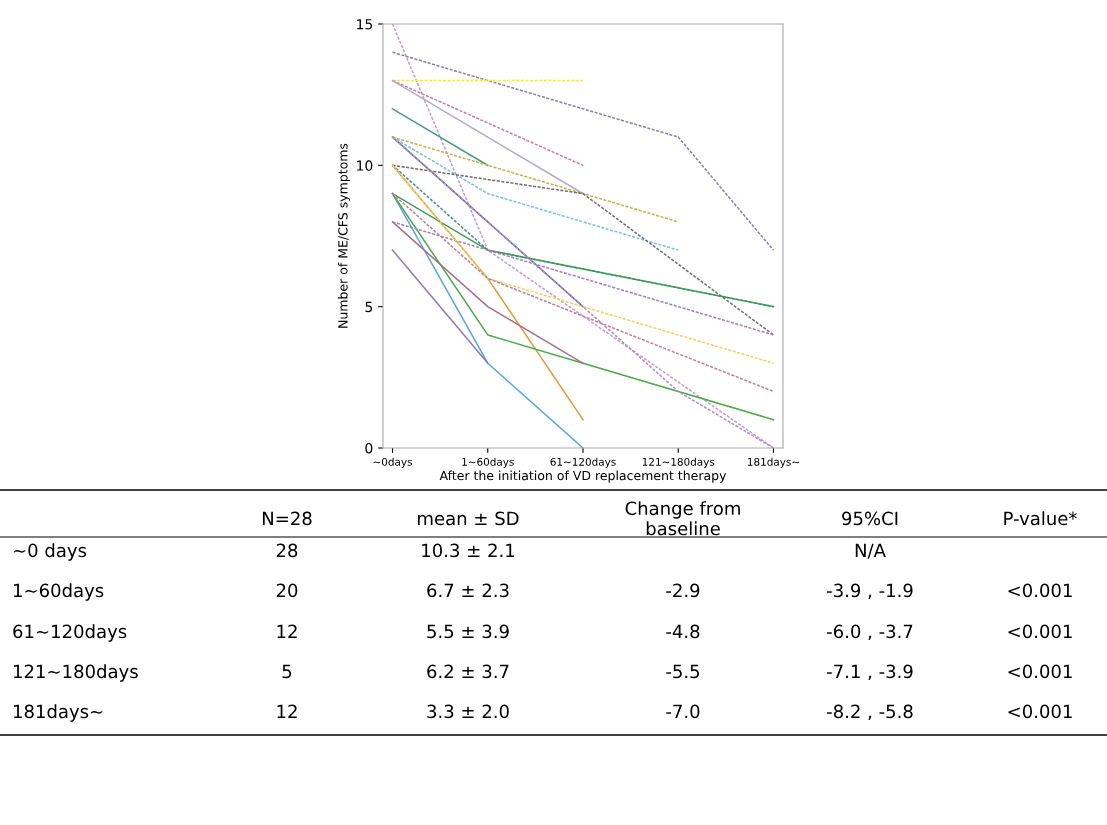  I want to click on text: 6.2 ± 3.7, so click(468, 671).